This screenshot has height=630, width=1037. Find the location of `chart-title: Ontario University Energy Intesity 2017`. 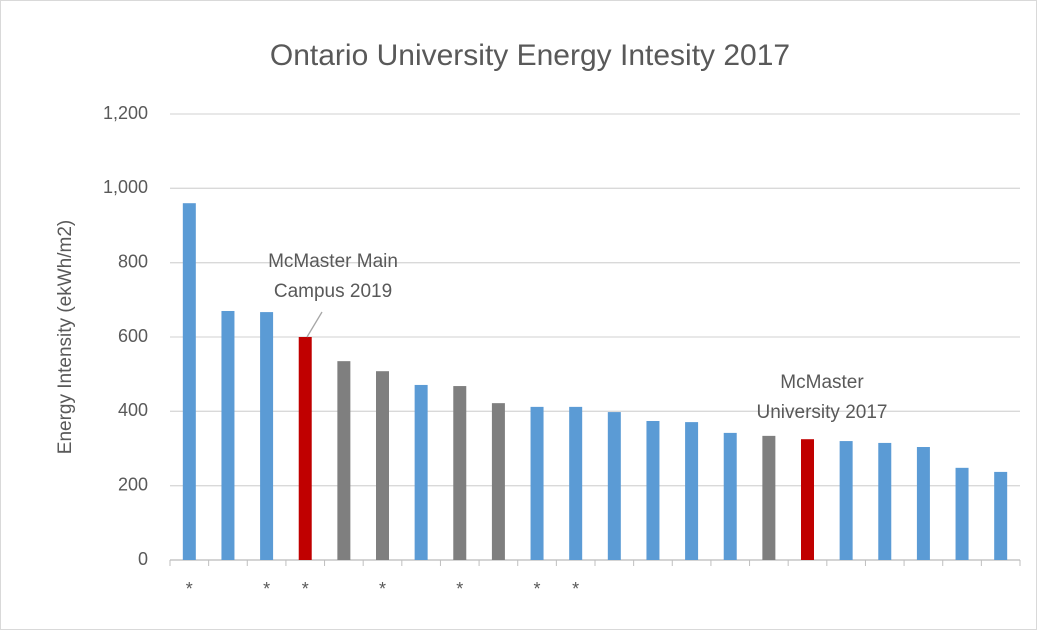

chart-title: Ontario University Energy Intesity 2017 is located at coordinates (530, 55).